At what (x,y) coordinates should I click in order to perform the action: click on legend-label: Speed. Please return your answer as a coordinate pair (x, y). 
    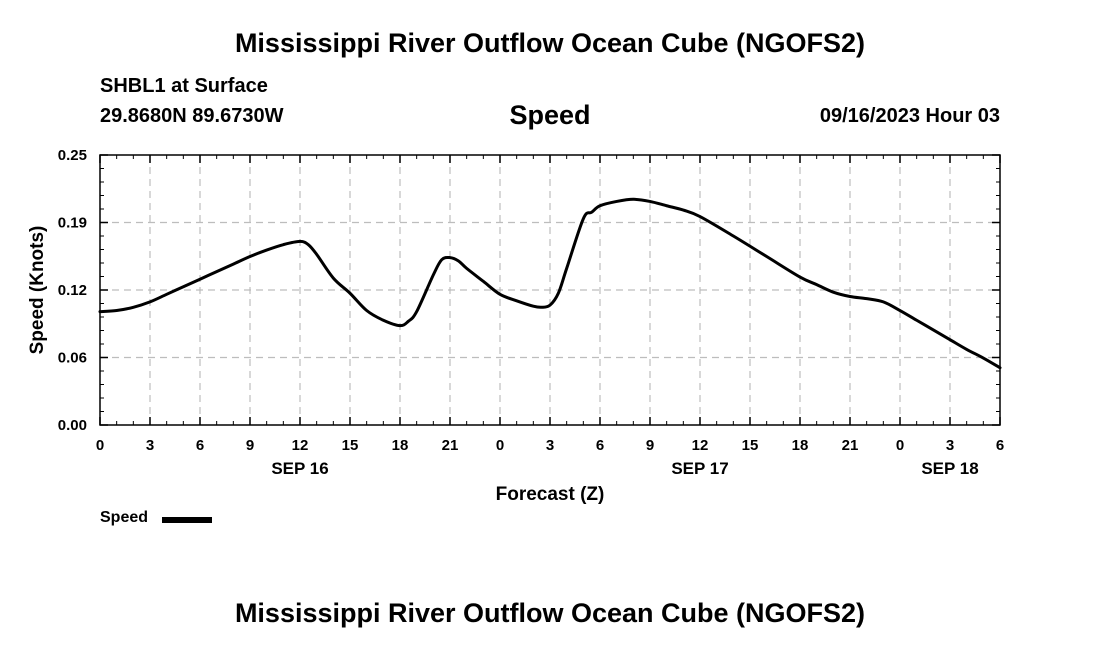
    Looking at the image, I should click on (124, 517).